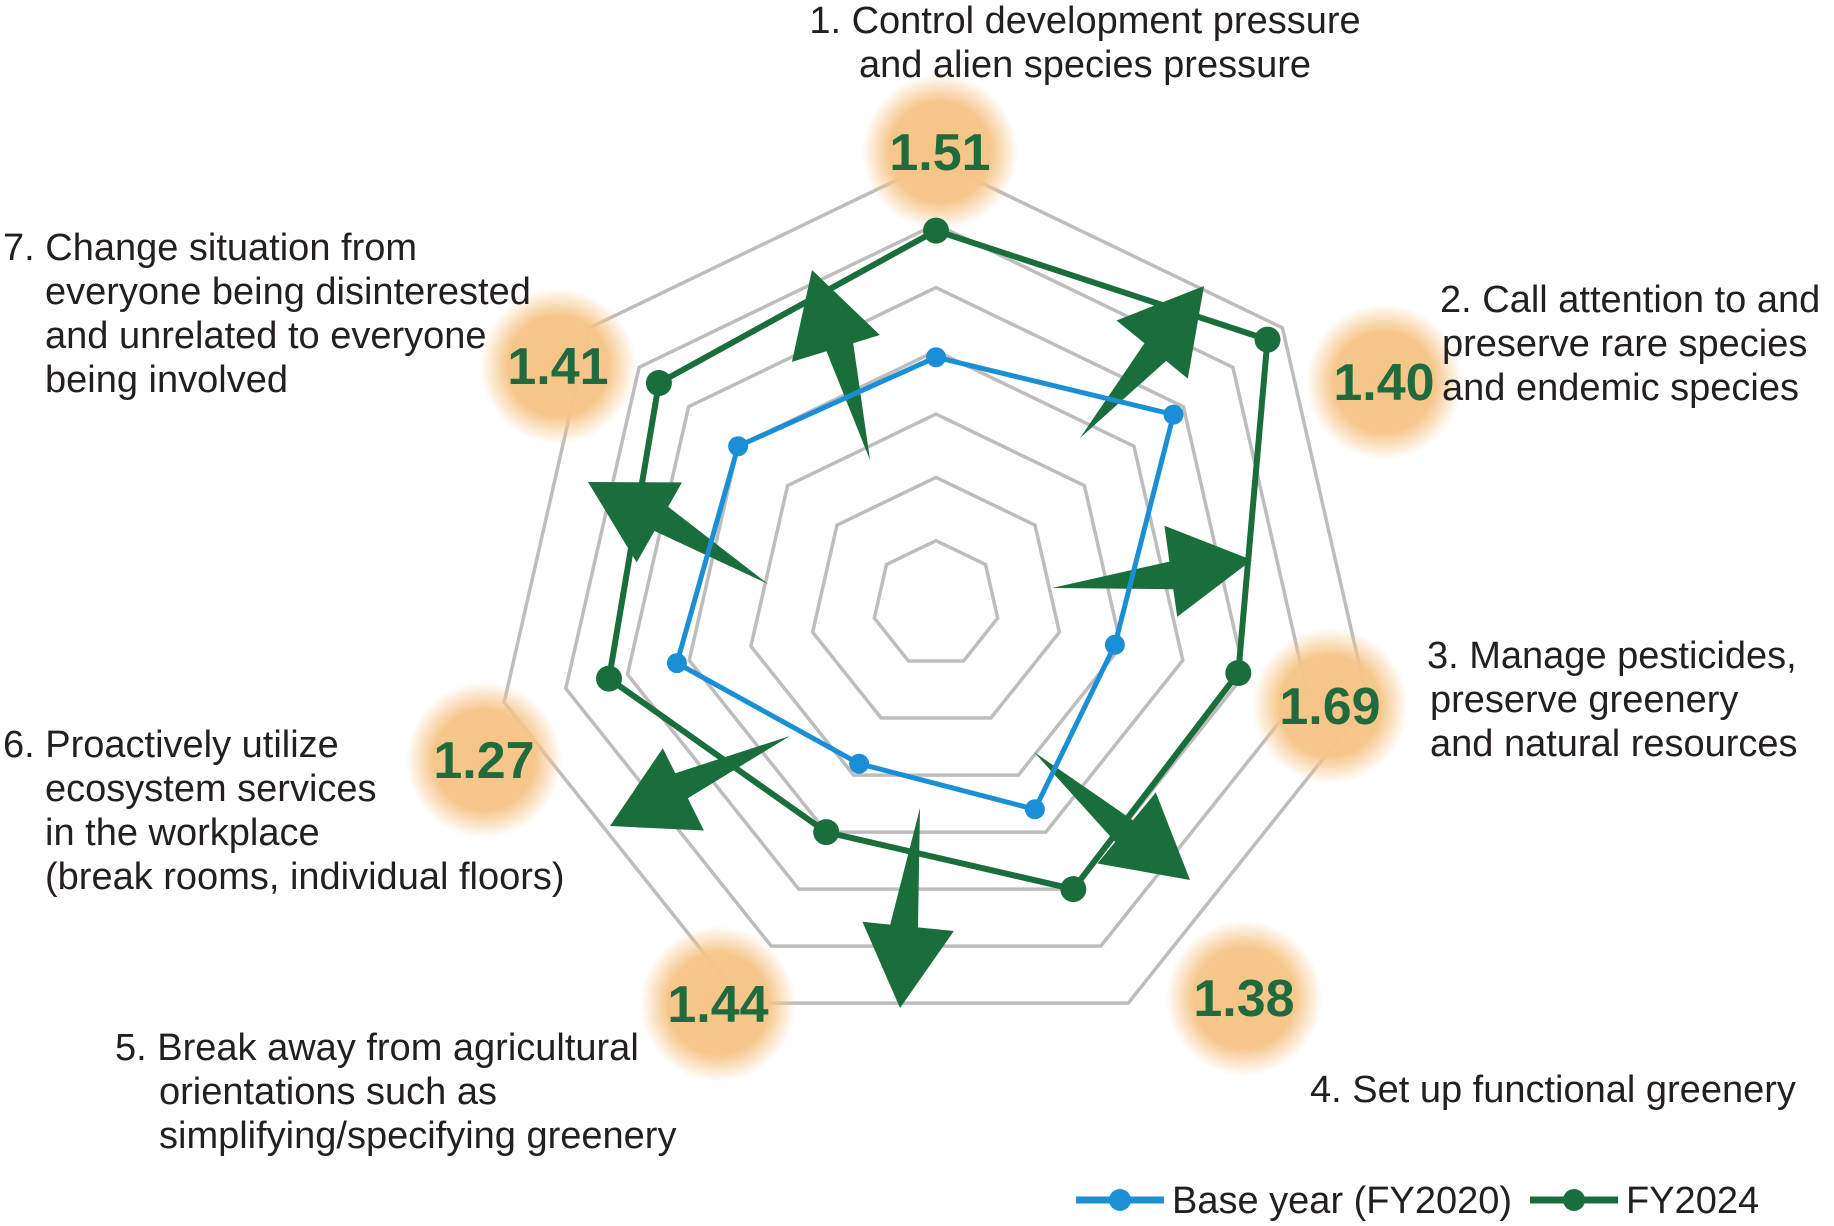 The image size is (1834, 1226). What do you see at coordinates (417, 1136) in the screenshot?
I see `axis-label-5-line-3: simplifying/specifying greenery` at bounding box center [417, 1136].